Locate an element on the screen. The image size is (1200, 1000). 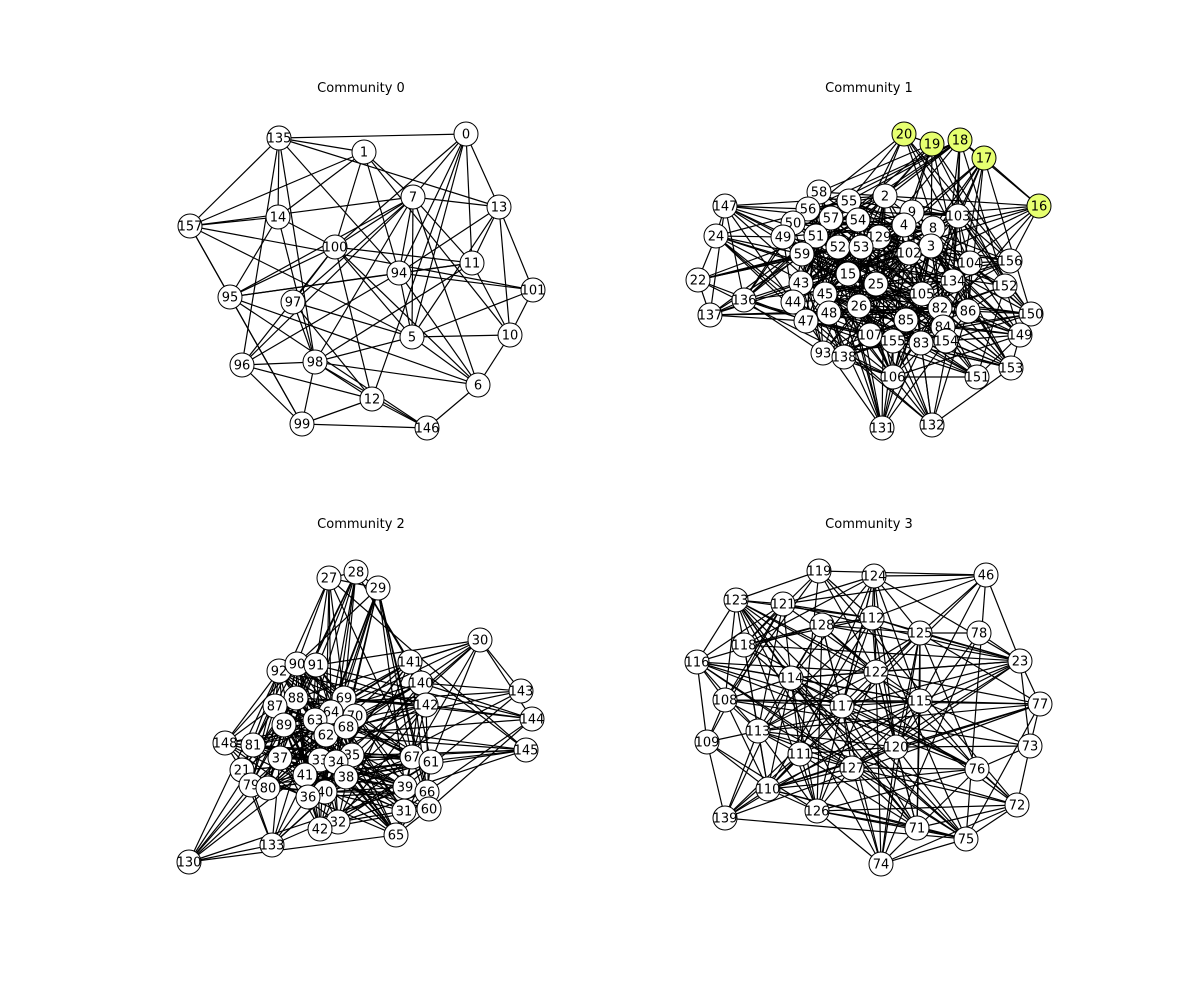
graph-node-12: 12 is located at coordinates (372, 399).